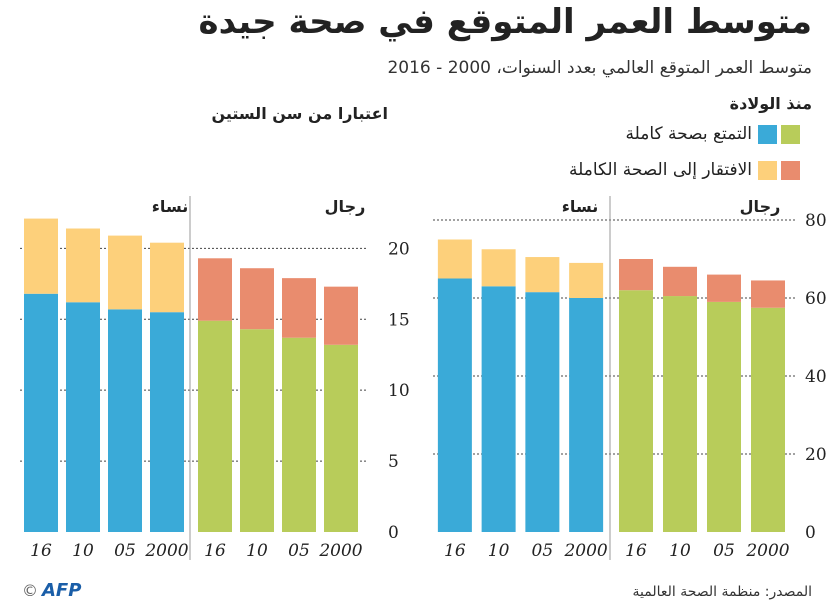 The image size is (830, 616). What do you see at coordinates (790, 170) in the screenshot?
I see `legend-swatch-men-unhealthy` at bounding box center [790, 170].